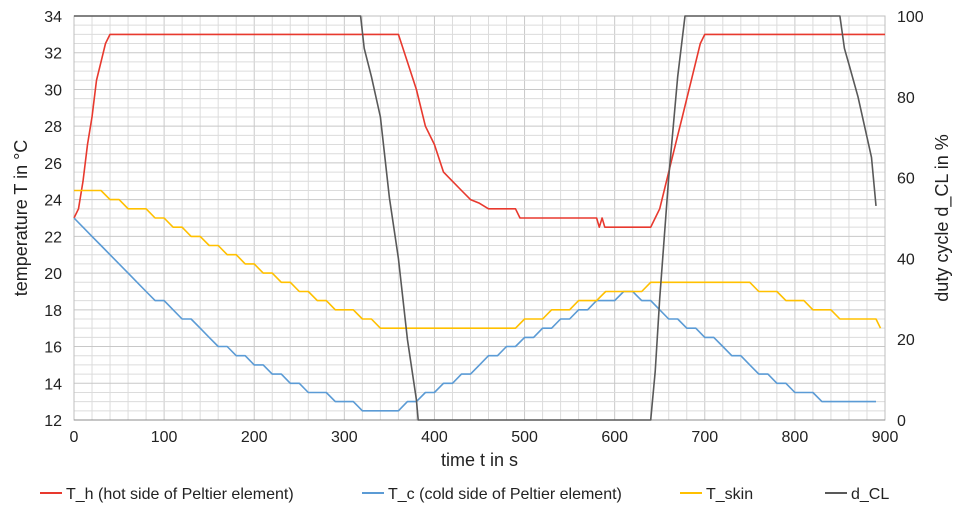  I want to click on y-tick-label: 22, so click(53, 237).